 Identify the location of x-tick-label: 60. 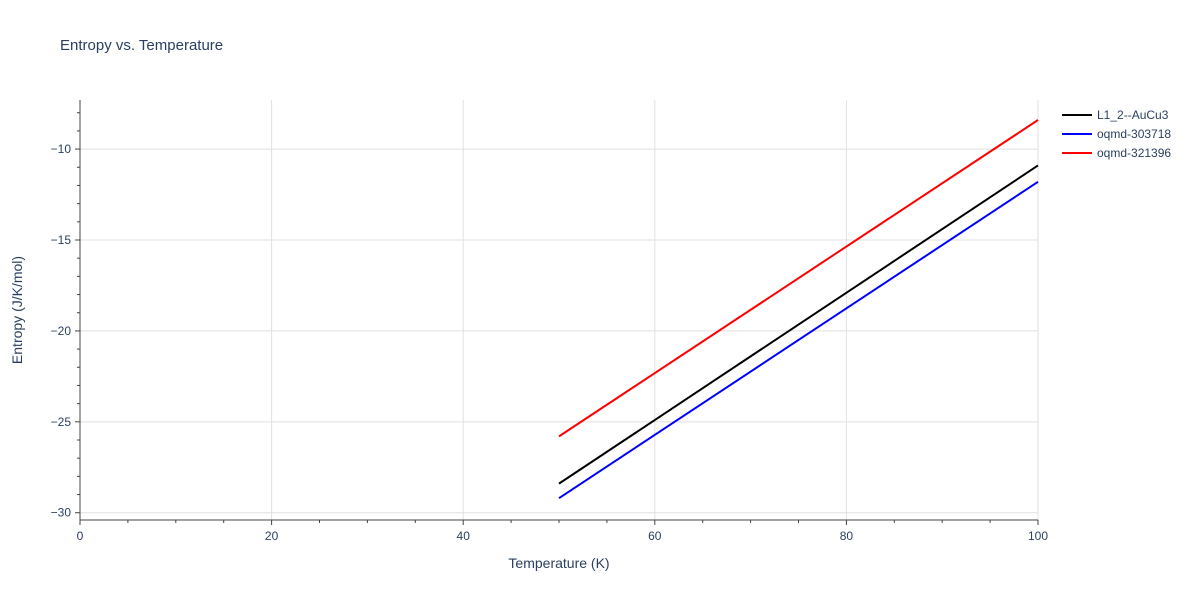
(655, 536).